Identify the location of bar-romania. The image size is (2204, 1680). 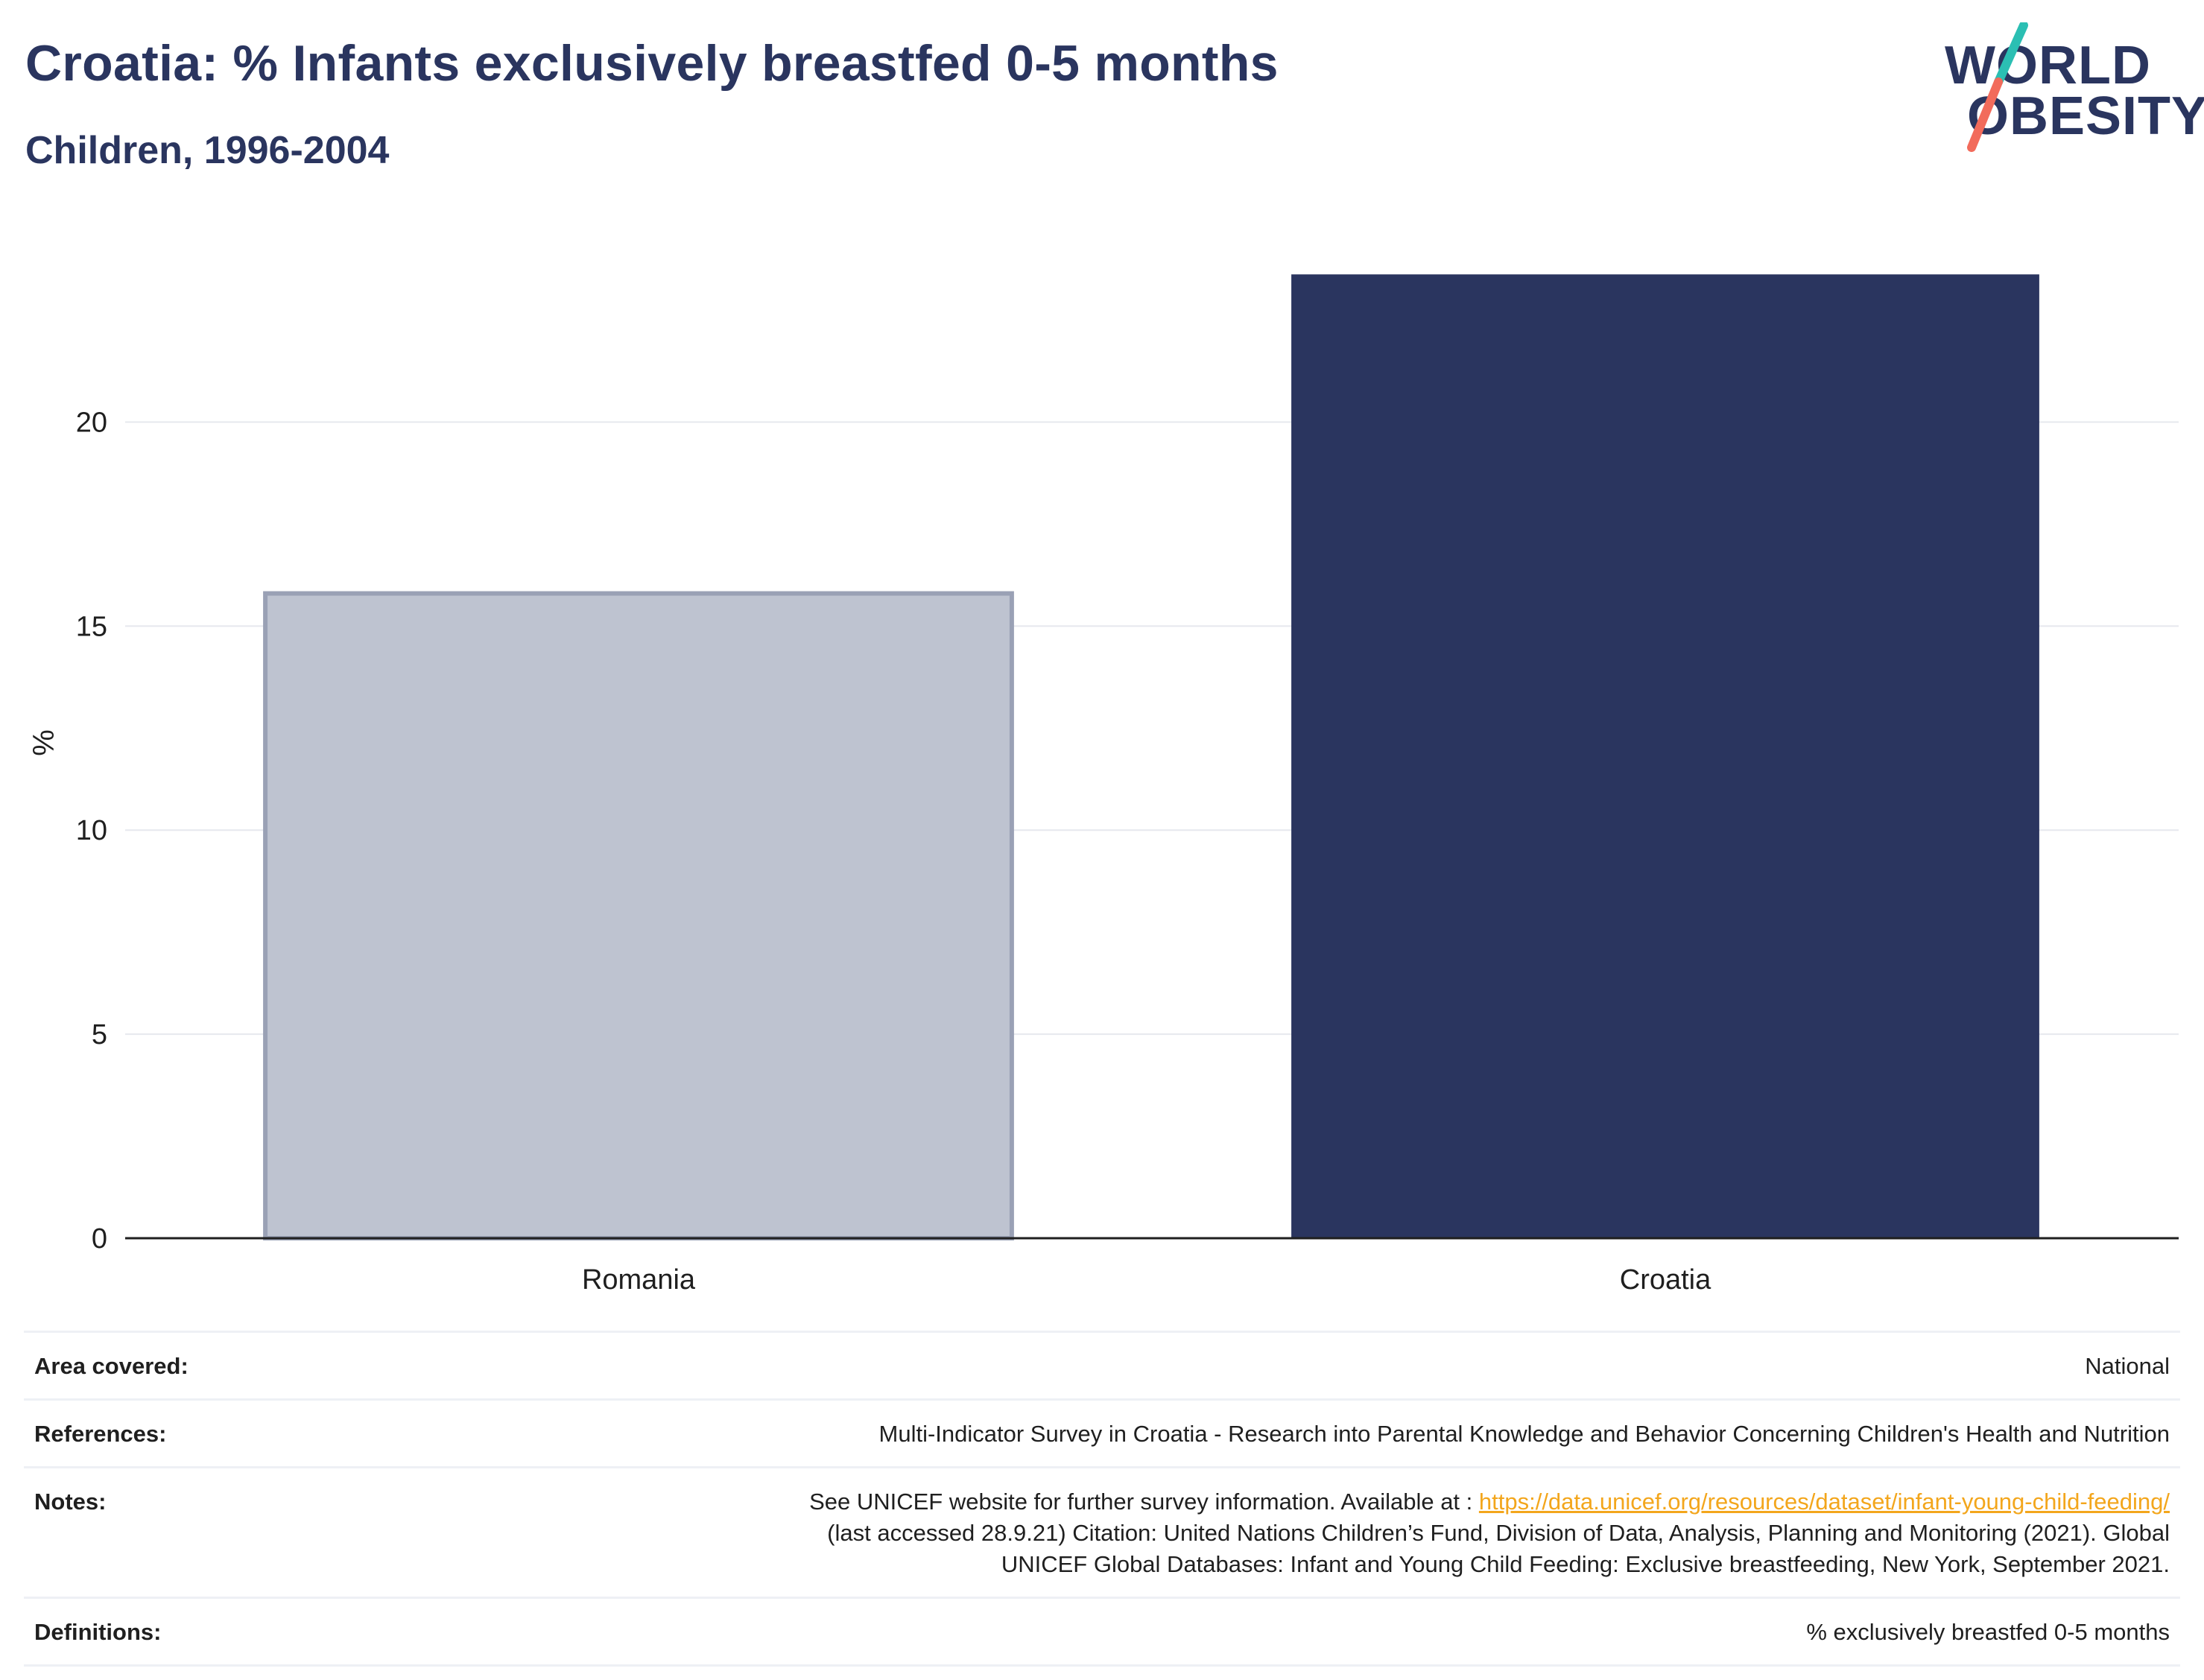
(638, 915).